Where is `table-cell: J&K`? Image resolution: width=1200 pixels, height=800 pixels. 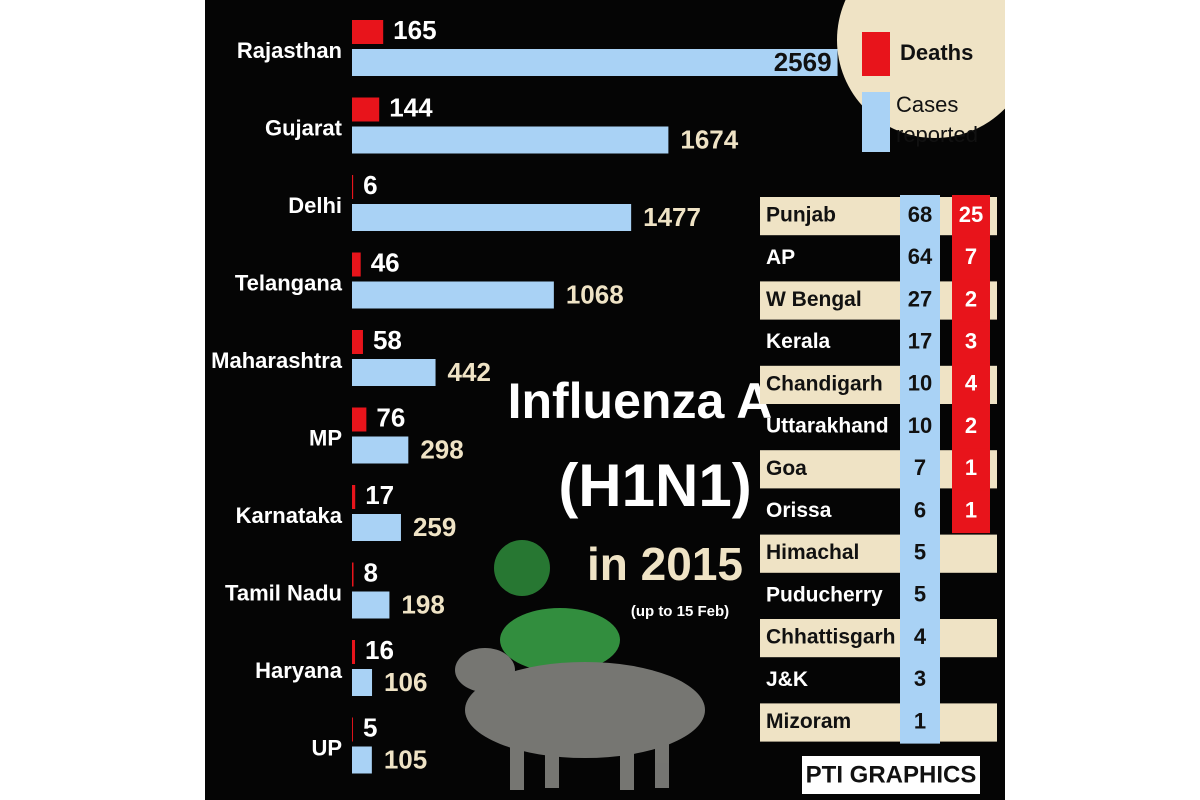 table-cell: J&K is located at coordinates (787, 679).